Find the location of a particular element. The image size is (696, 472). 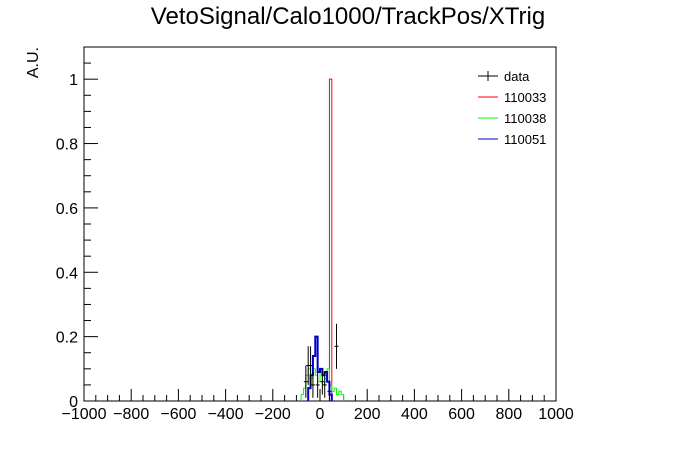

legend-label: data is located at coordinates (517, 76).